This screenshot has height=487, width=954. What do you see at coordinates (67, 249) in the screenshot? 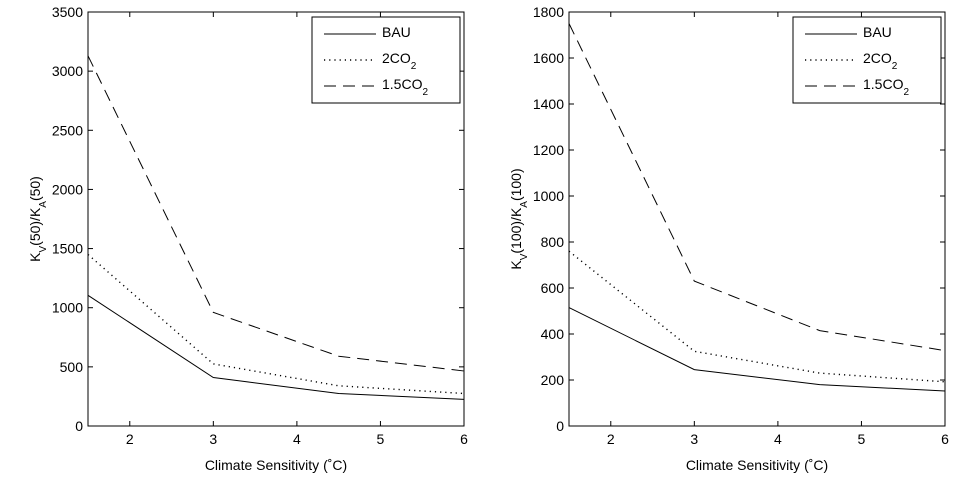
I see `y-tick-label: 1500` at bounding box center [67, 249].